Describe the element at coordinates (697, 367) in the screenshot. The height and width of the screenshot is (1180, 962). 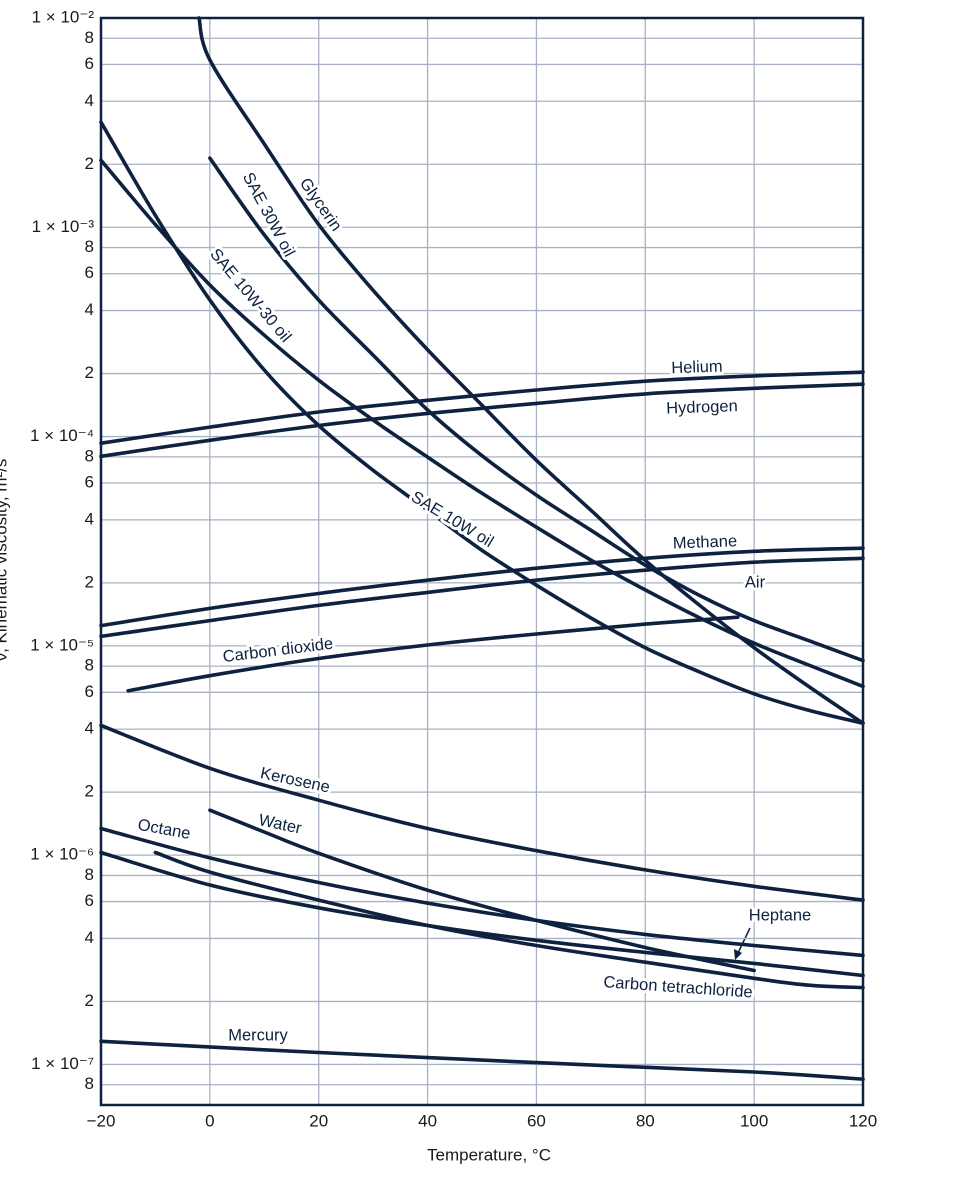
I see `curve-label: Helium` at that location.